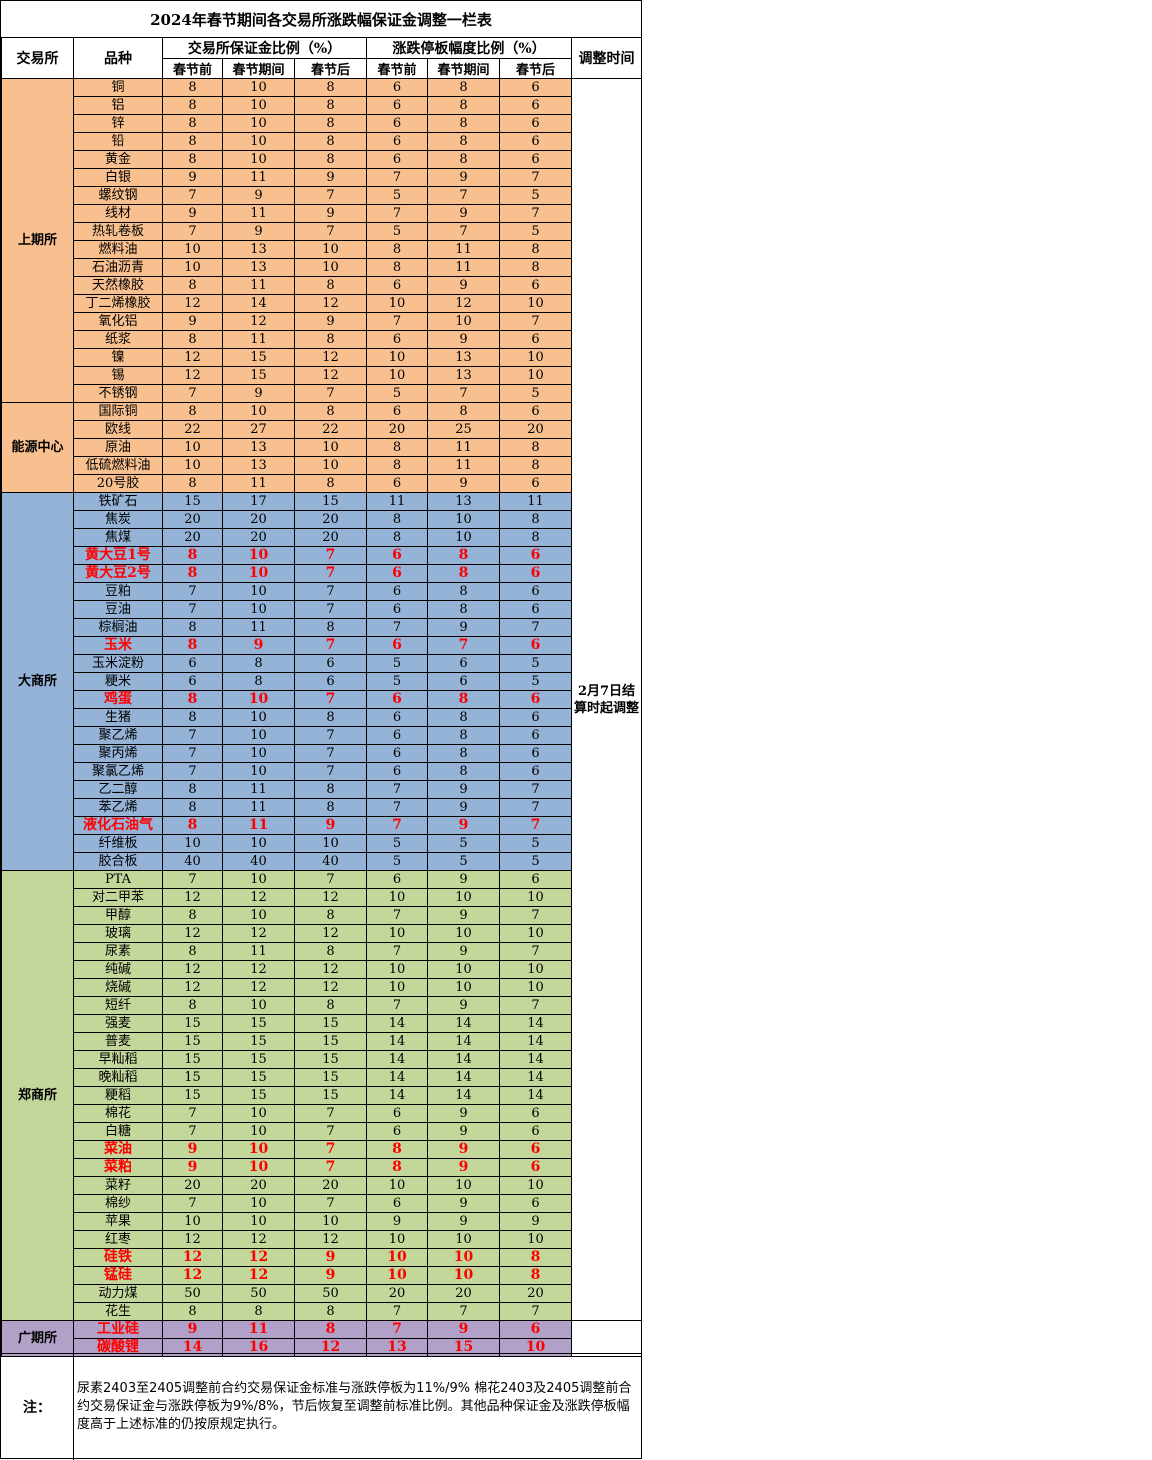  What do you see at coordinates (463, 1347) in the screenshot?
I see `limit-value-cell: 15` at bounding box center [463, 1347].